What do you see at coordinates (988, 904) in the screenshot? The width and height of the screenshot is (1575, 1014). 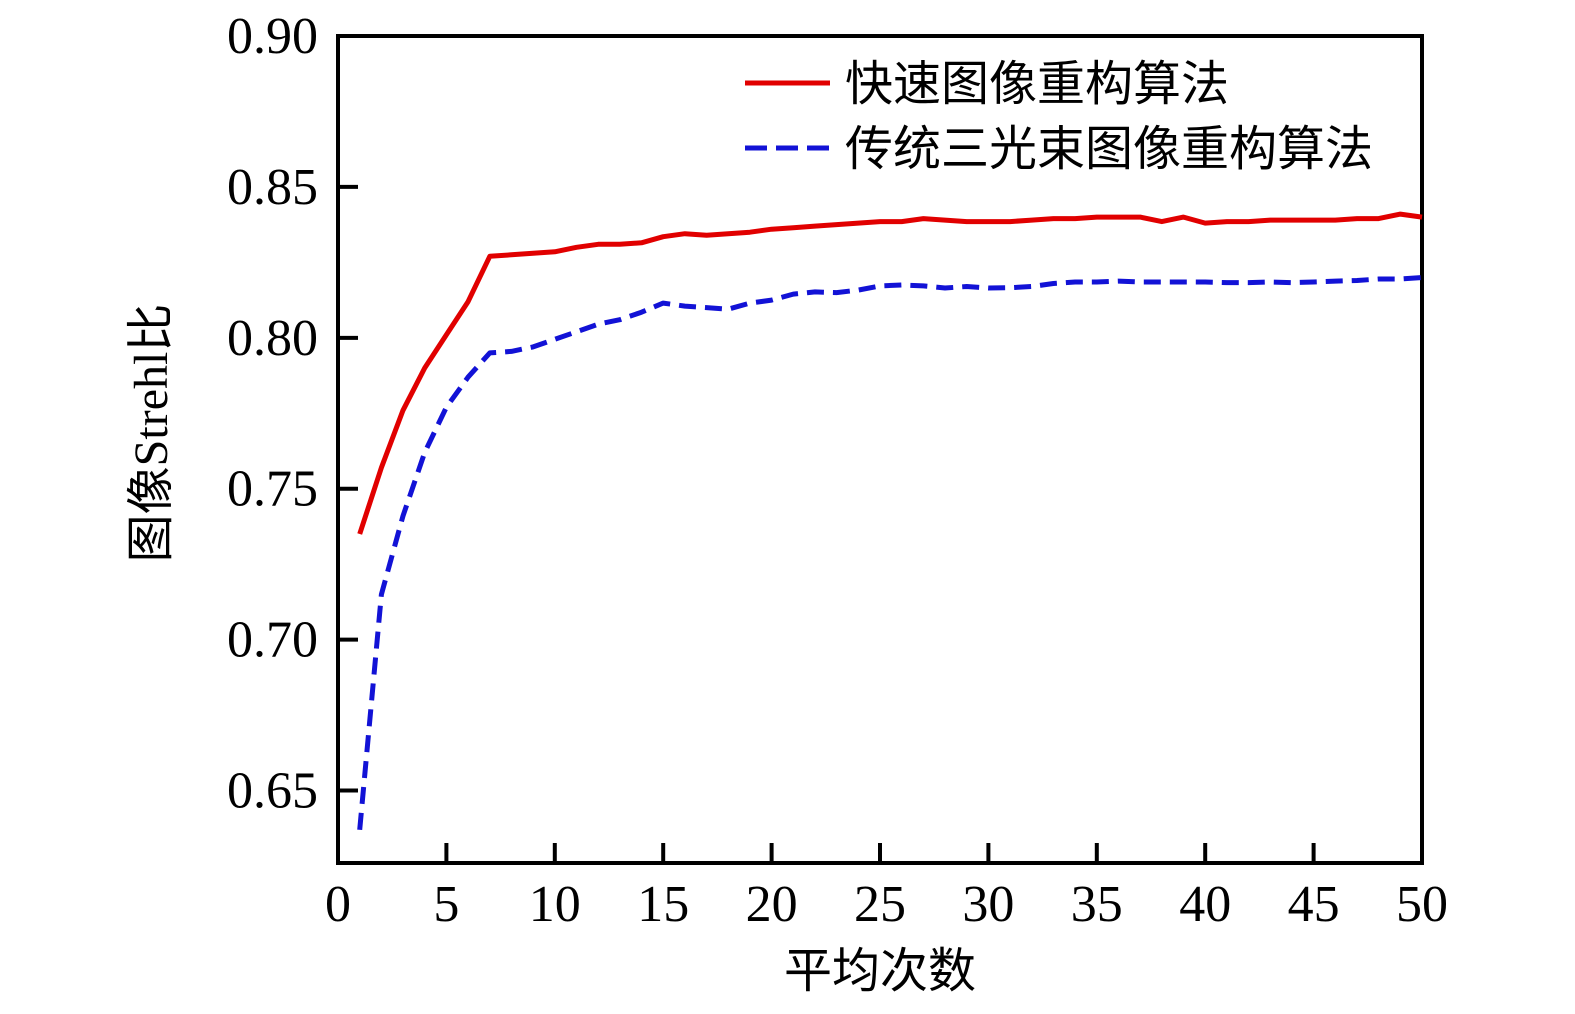 I see `x-axis-tick-label: 30` at bounding box center [988, 904].